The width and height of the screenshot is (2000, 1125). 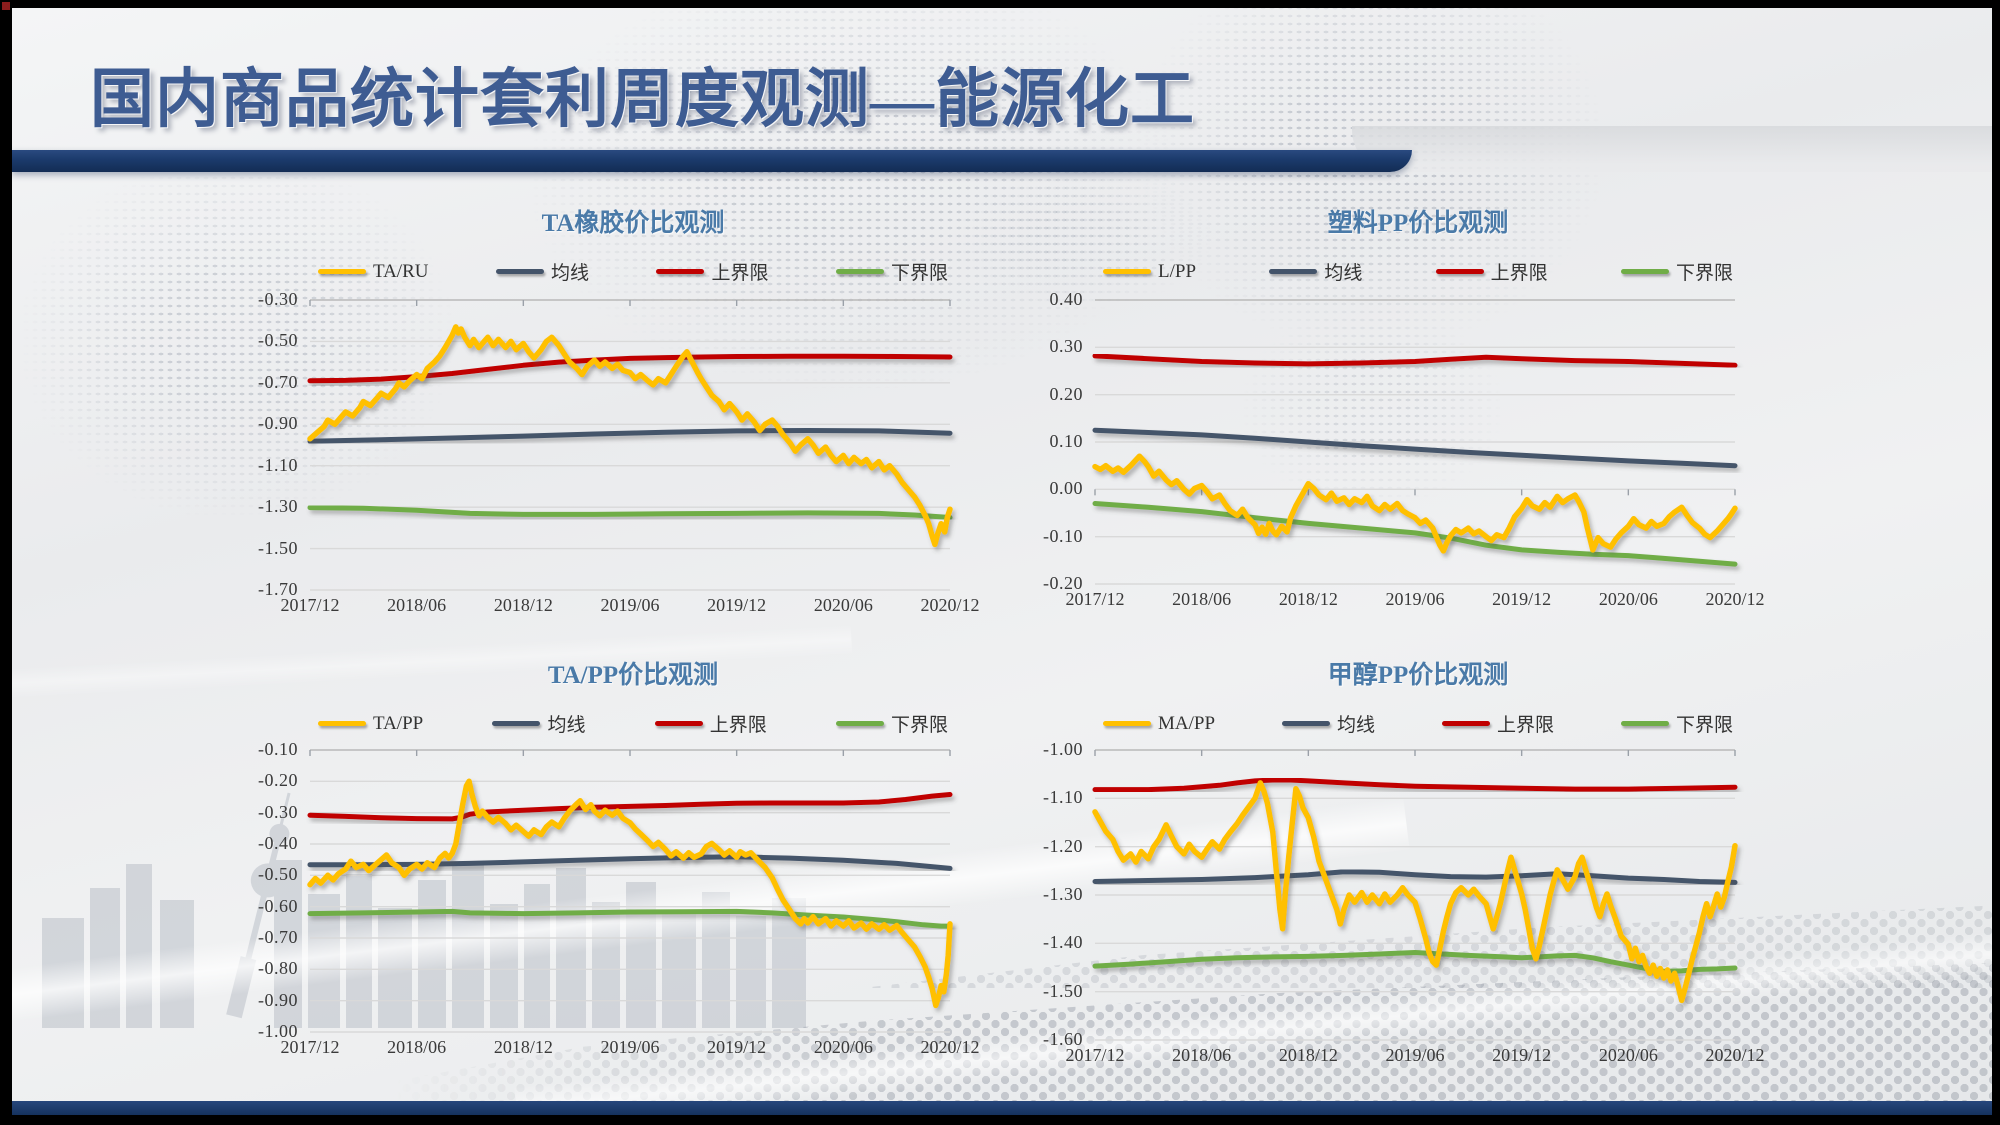 I want to click on y-tick-label: -1.40, so click(x=1063, y=942).